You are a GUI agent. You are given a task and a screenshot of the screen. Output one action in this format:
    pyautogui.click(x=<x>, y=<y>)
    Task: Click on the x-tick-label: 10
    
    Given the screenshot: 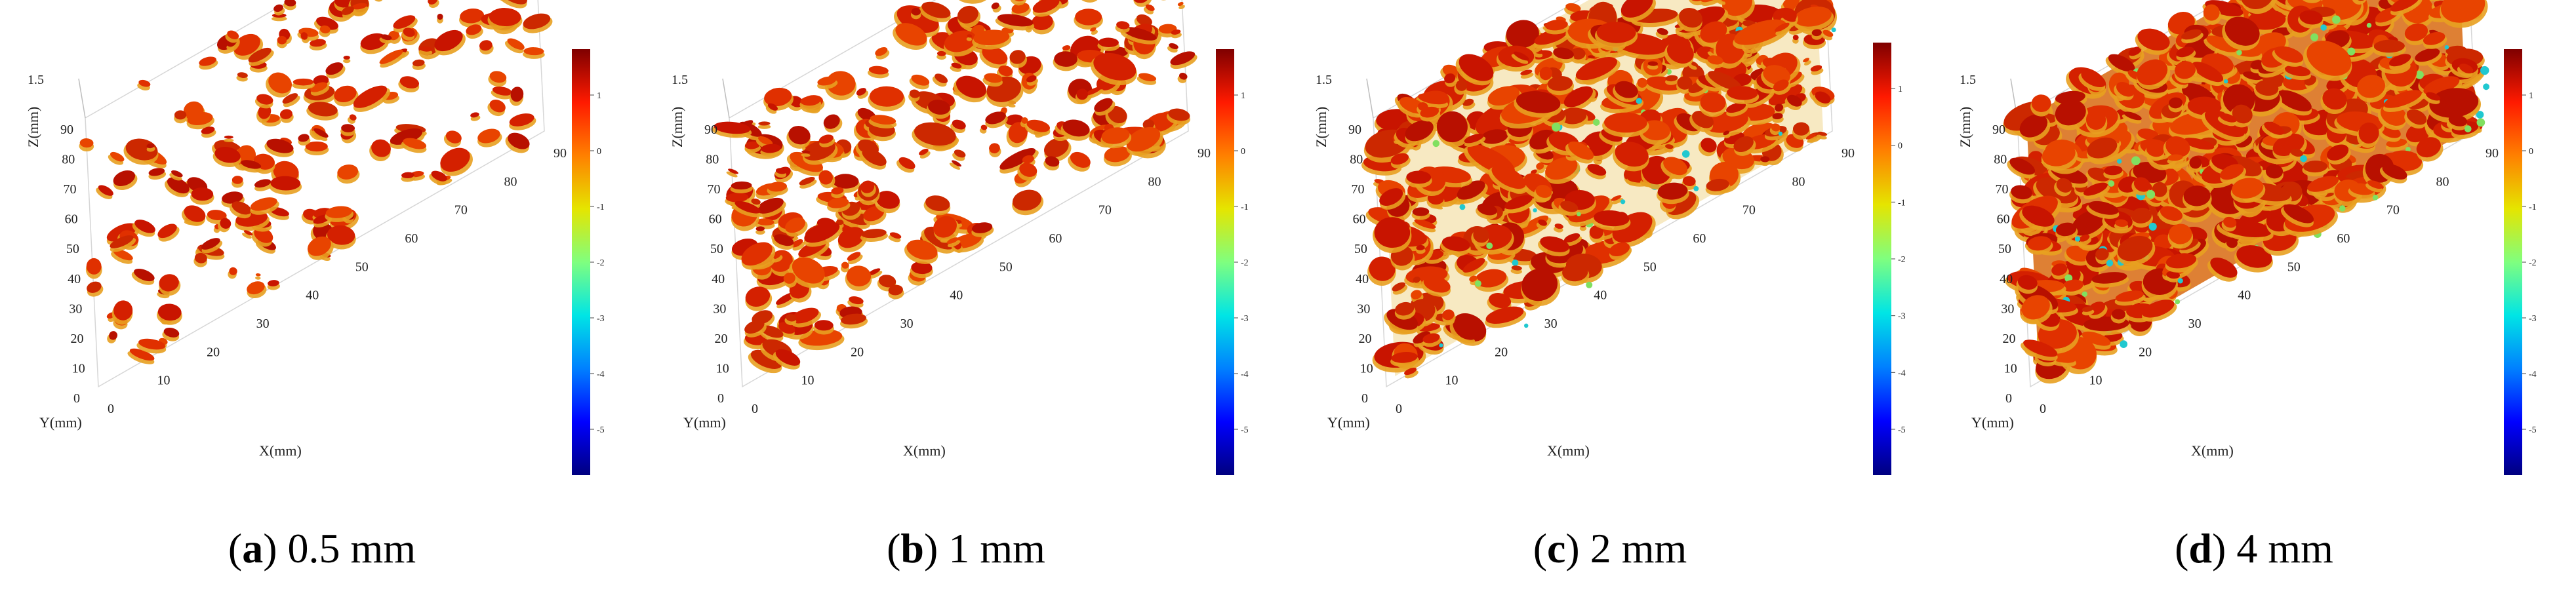 What is the action you would take?
    pyautogui.click(x=2096, y=381)
    